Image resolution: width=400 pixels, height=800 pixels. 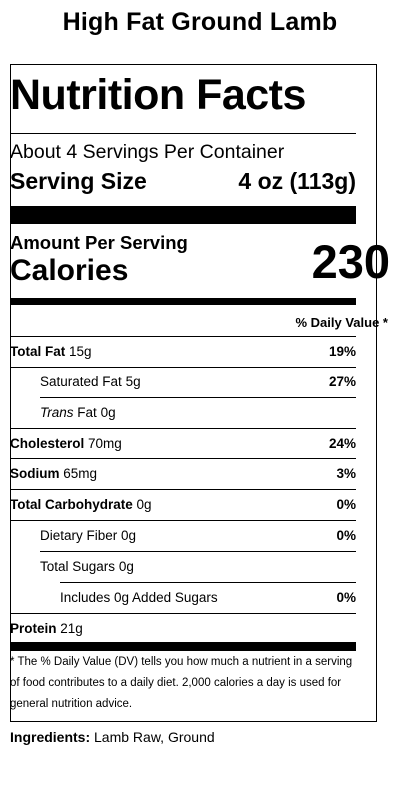 I want to click on nutrition-facts-heading: Nutrition Facts, so click(x=158, y=95).